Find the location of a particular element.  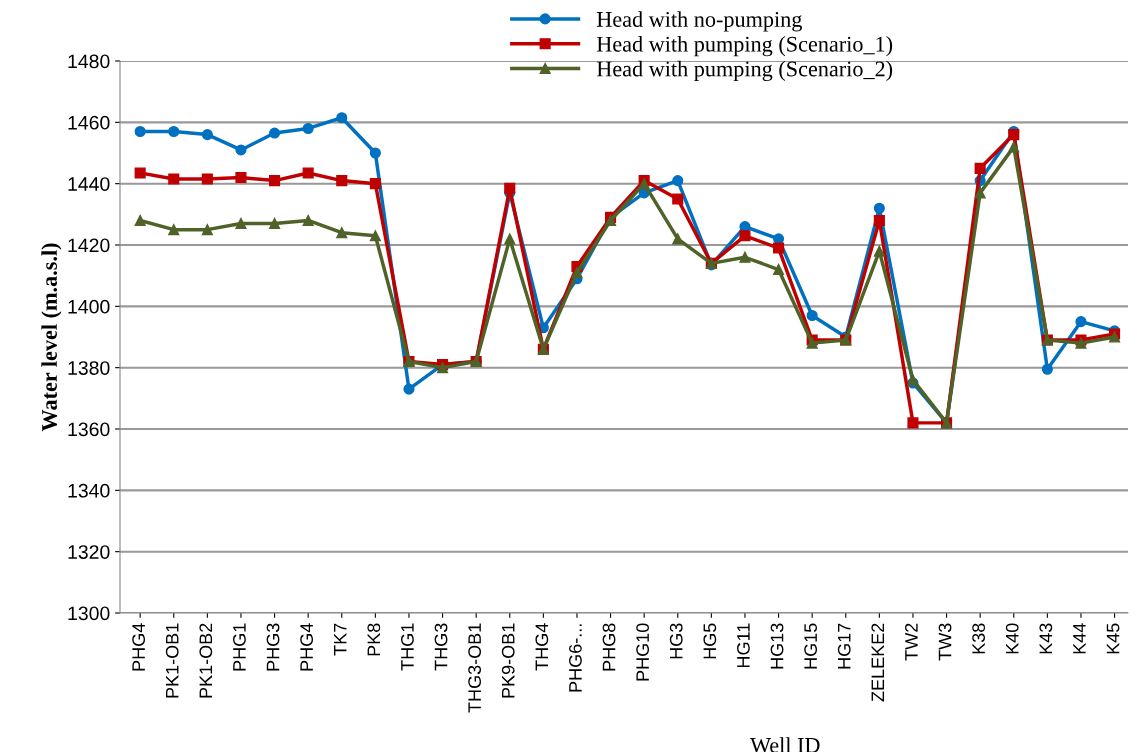

x-tick-label: PHG3 is located at coordinates (273, 647).